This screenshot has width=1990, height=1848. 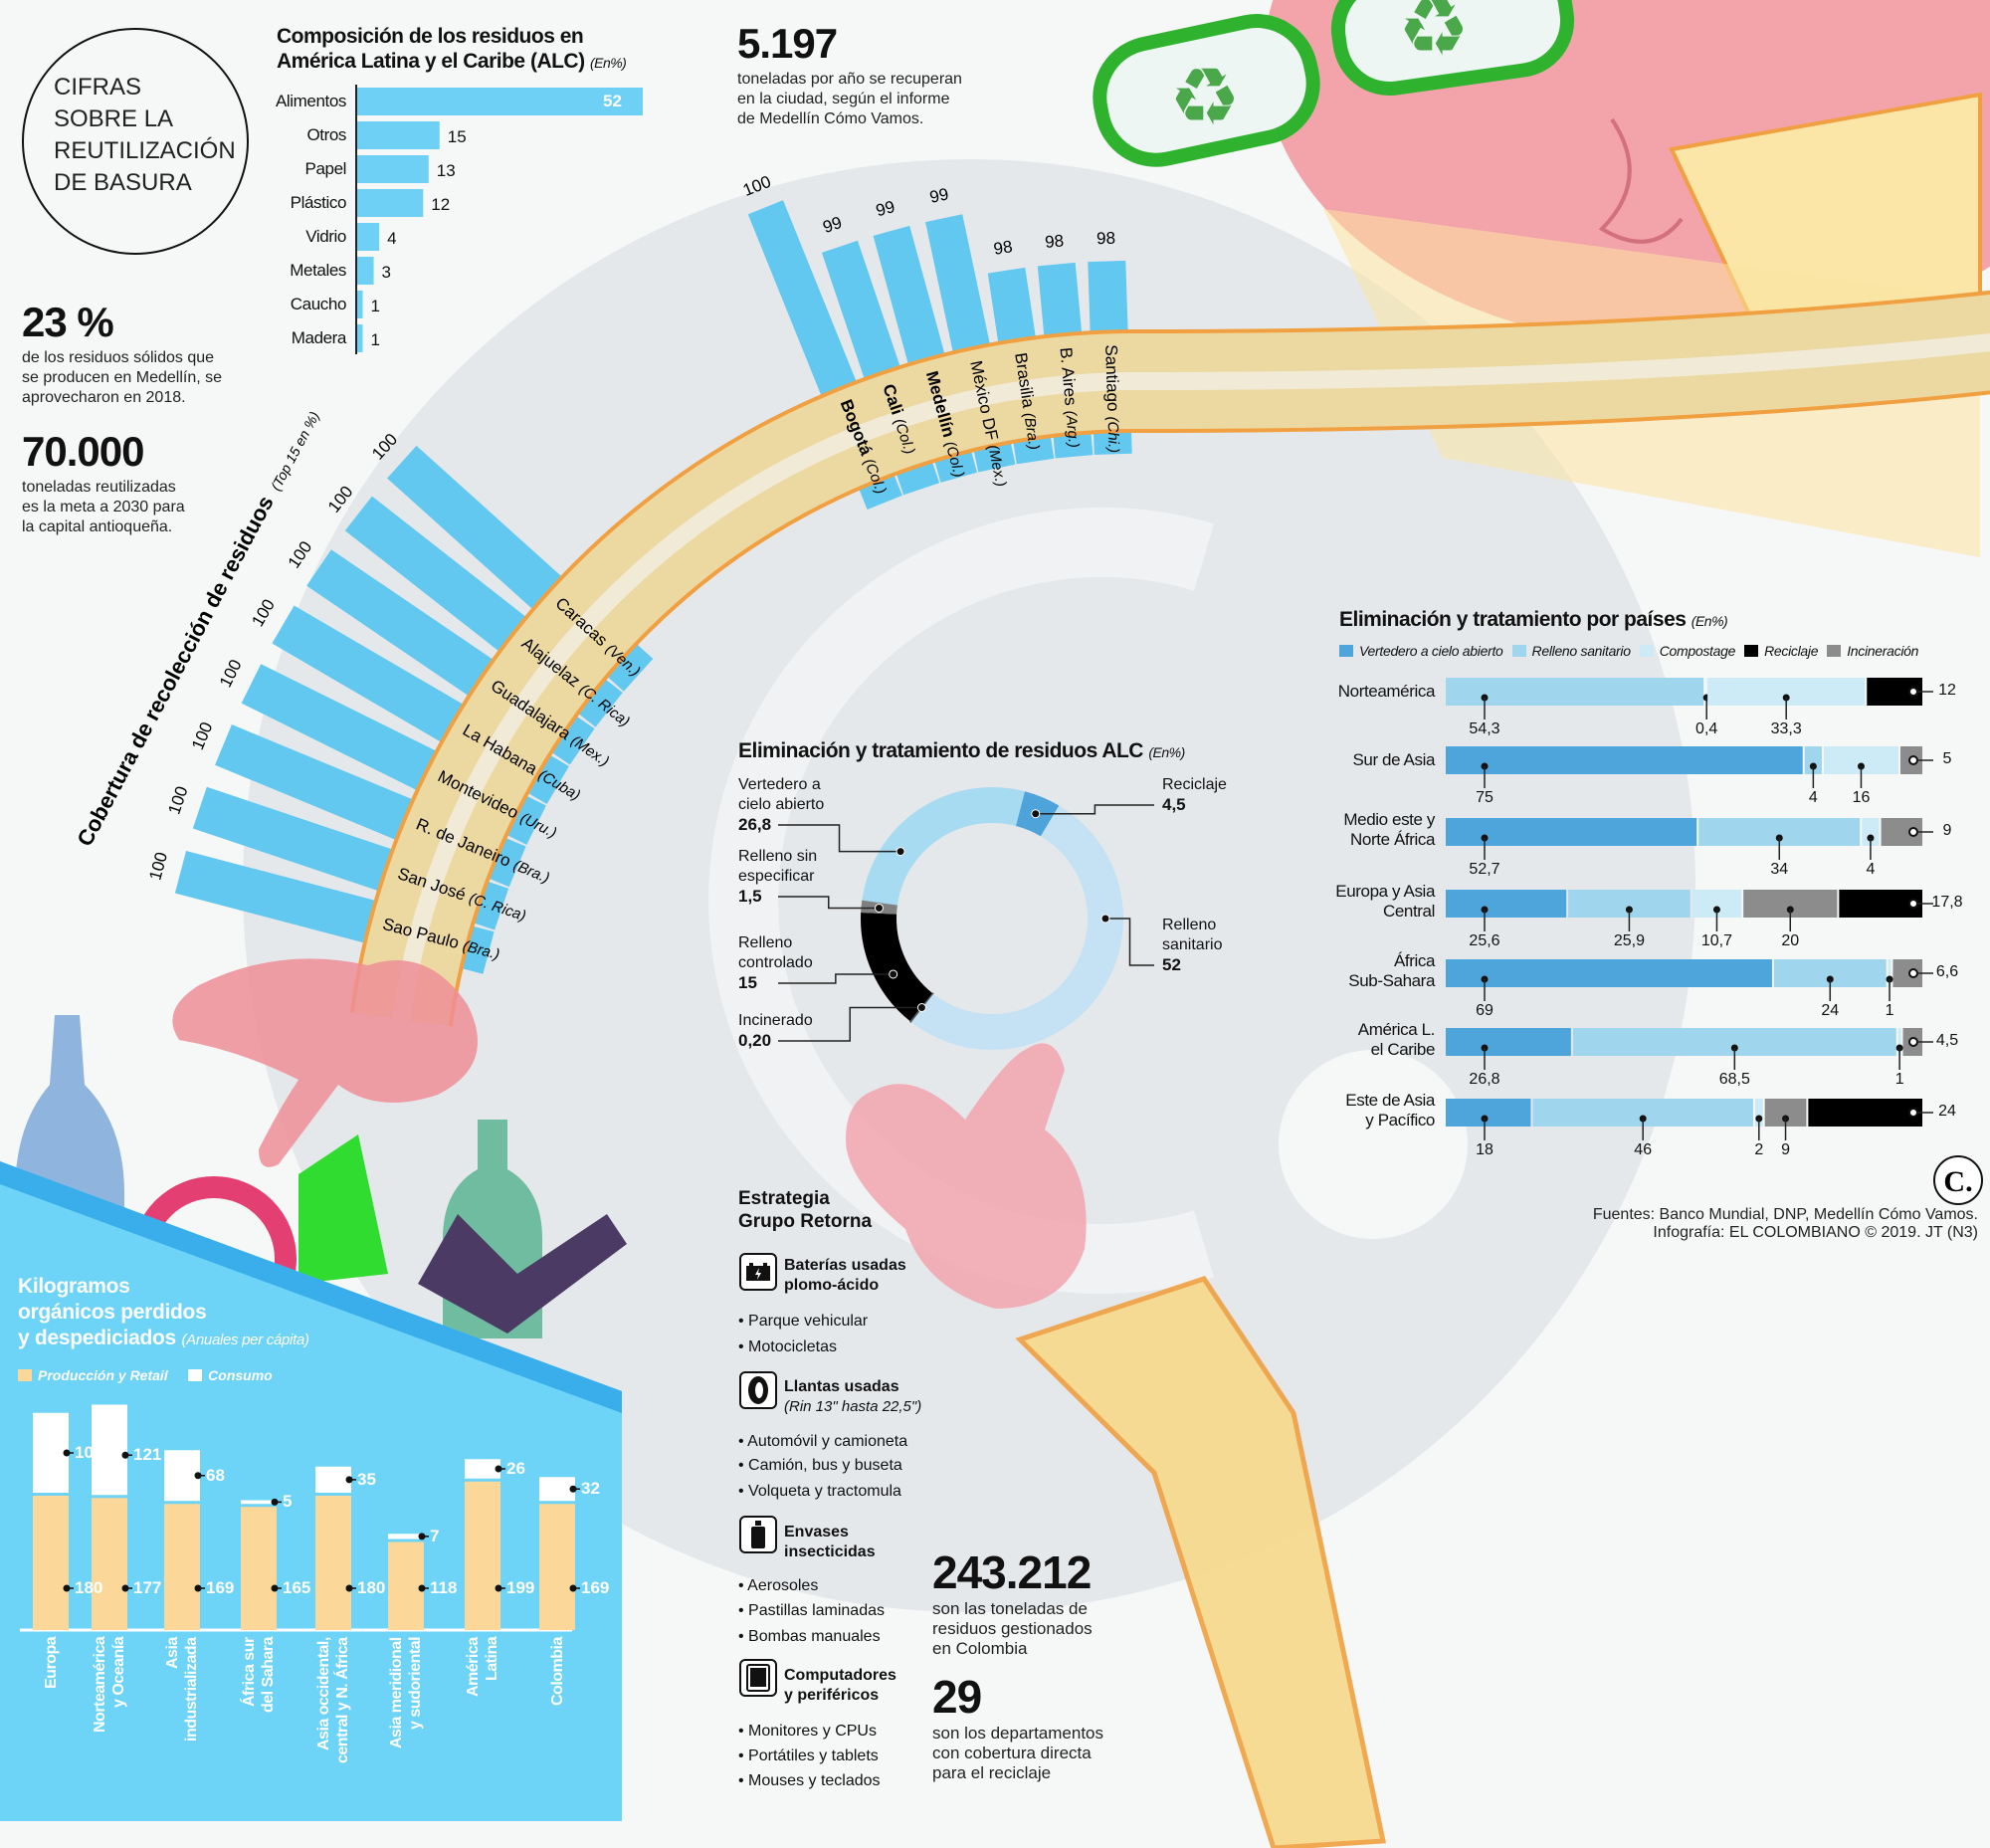 I want to click on title-line: DE BASURA, so click(x=123, y=182).